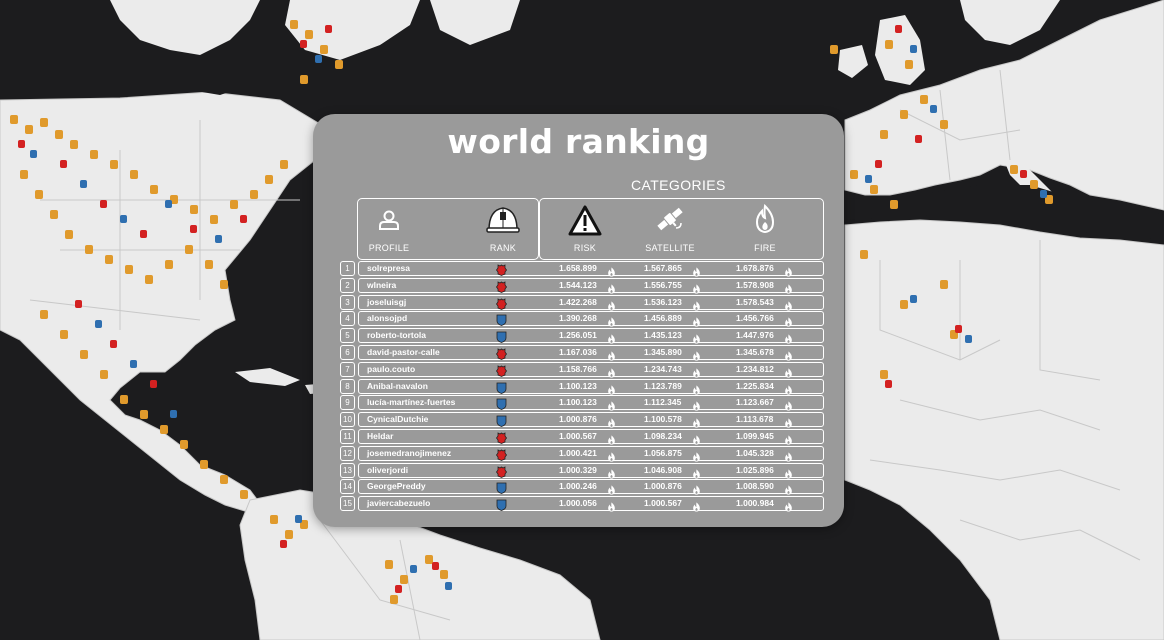 This screenshot has height=640, width=1164. What do you see at coordinates (397, 335) in the screenshot?
I see `username-link: roberto-tortola` at bounding box center [397, 335].